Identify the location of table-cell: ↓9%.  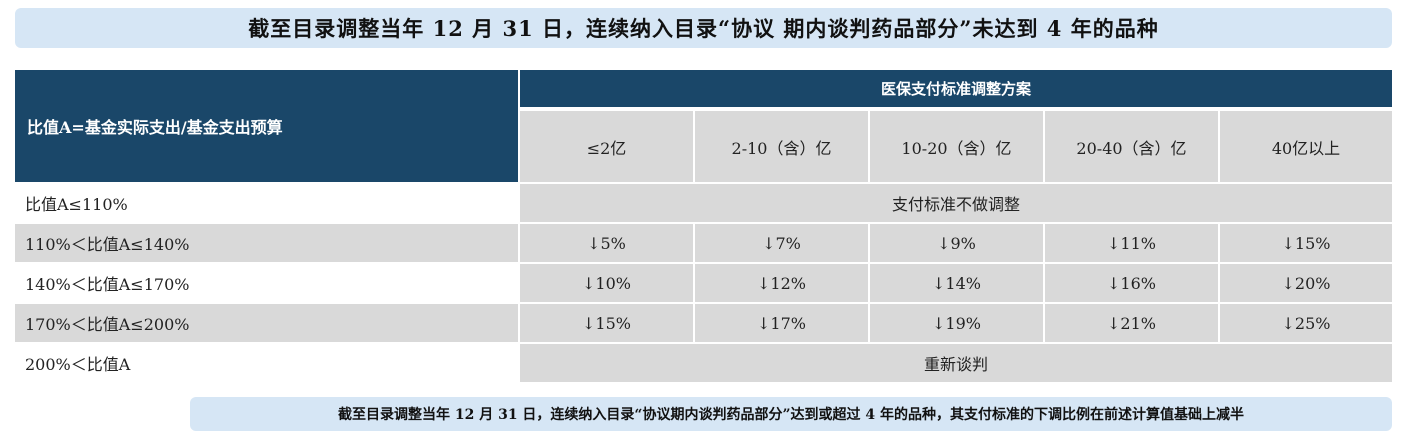
(957, 242).